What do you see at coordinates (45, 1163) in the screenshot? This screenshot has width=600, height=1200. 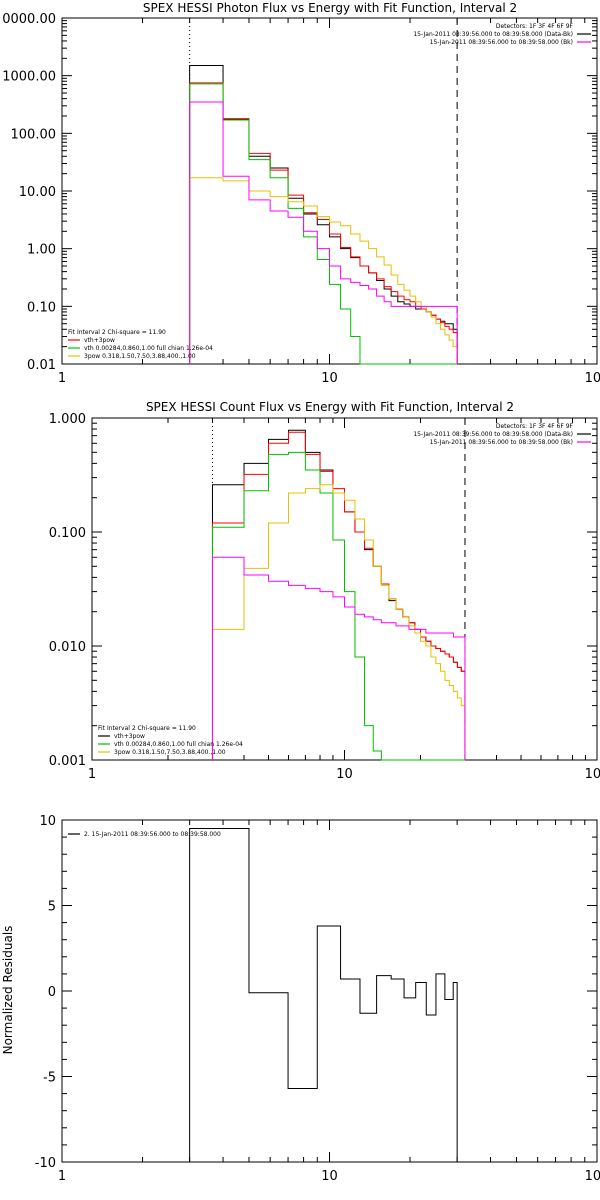 I see `y-tick-label: -10` at bounding box center [45, 1163].